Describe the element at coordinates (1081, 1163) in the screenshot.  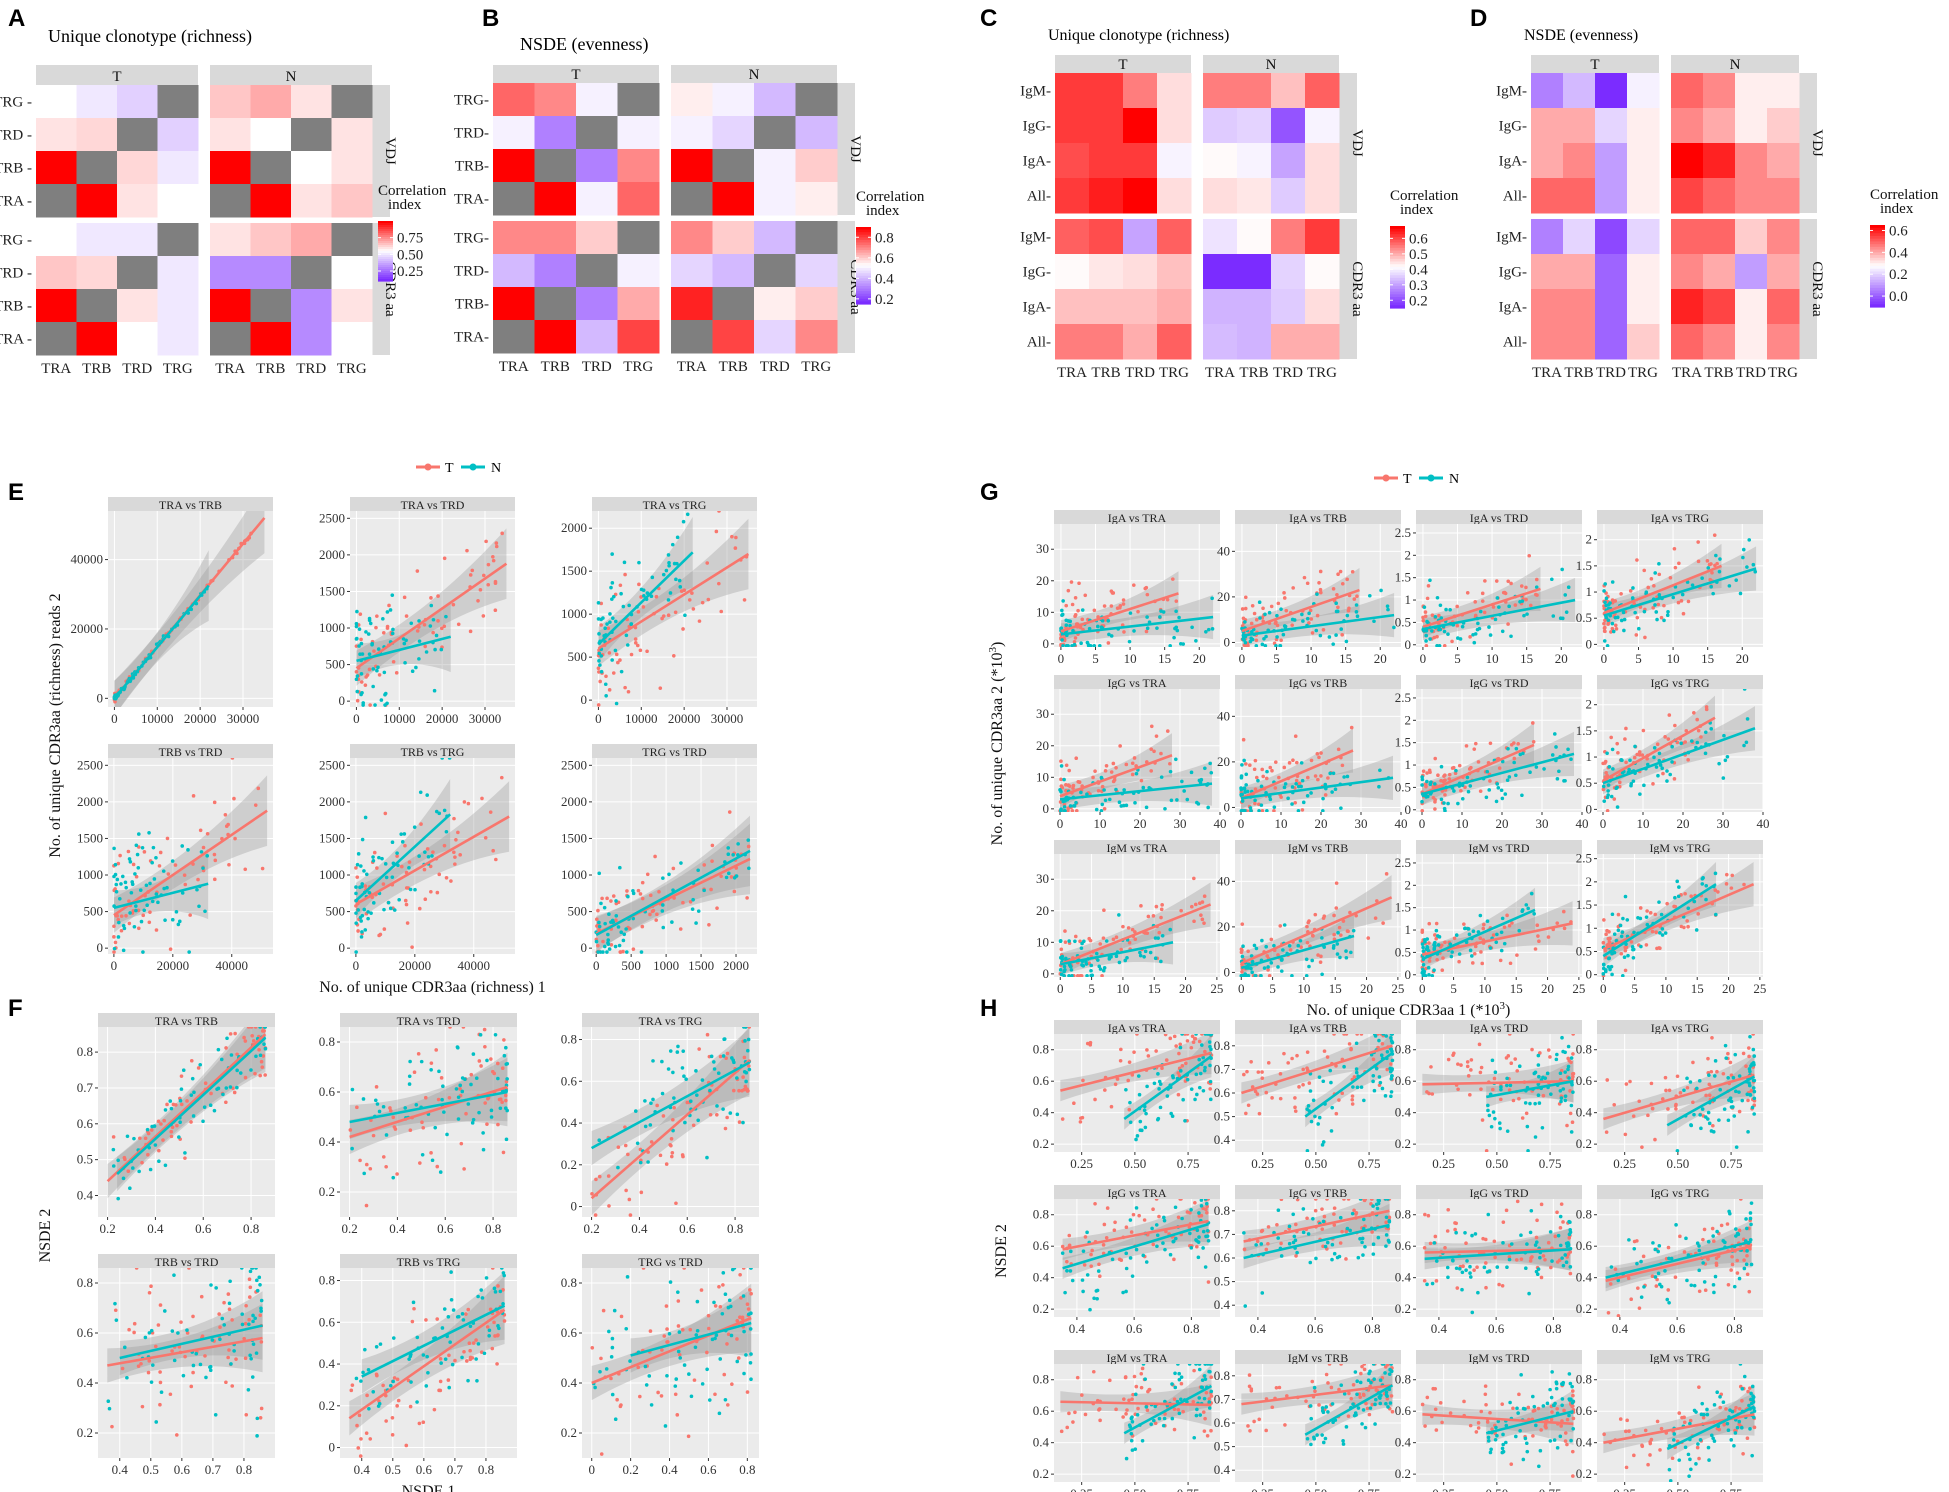
I see `tick-label-x: 0.25` at that location.